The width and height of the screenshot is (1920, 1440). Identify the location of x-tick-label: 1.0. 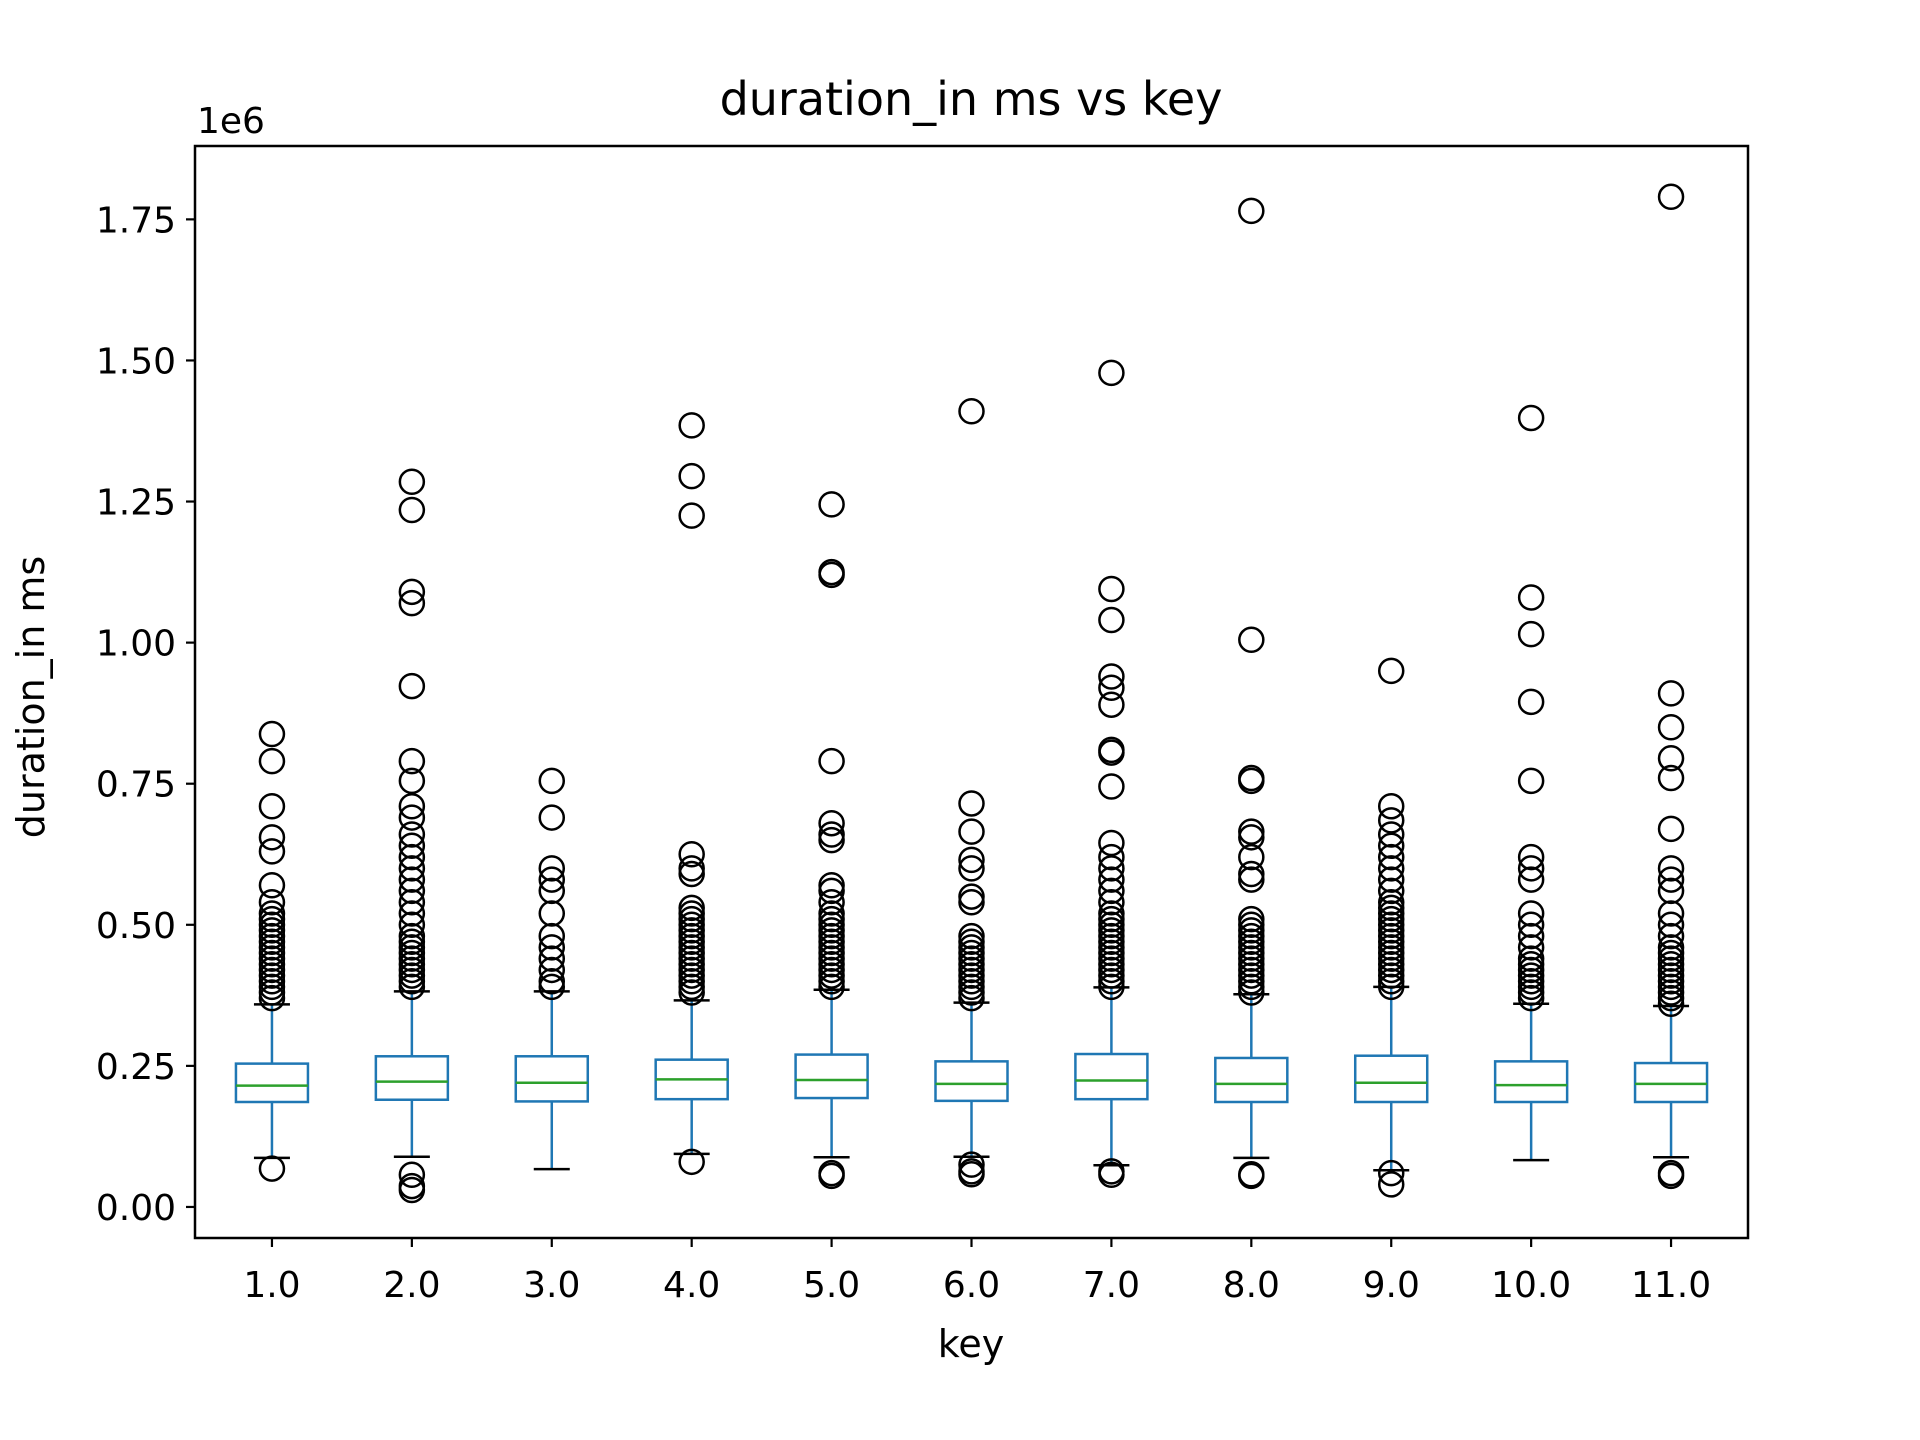
(271, 1285).